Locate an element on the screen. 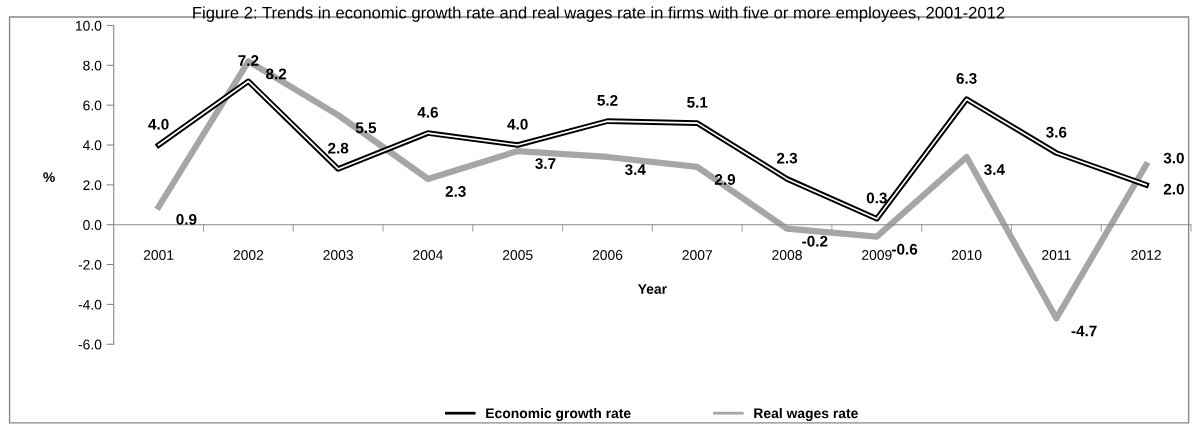 The width and height of the screenshot is (1197, 425). y-tick-label: 4.0 is located at coordinates (92, 145).